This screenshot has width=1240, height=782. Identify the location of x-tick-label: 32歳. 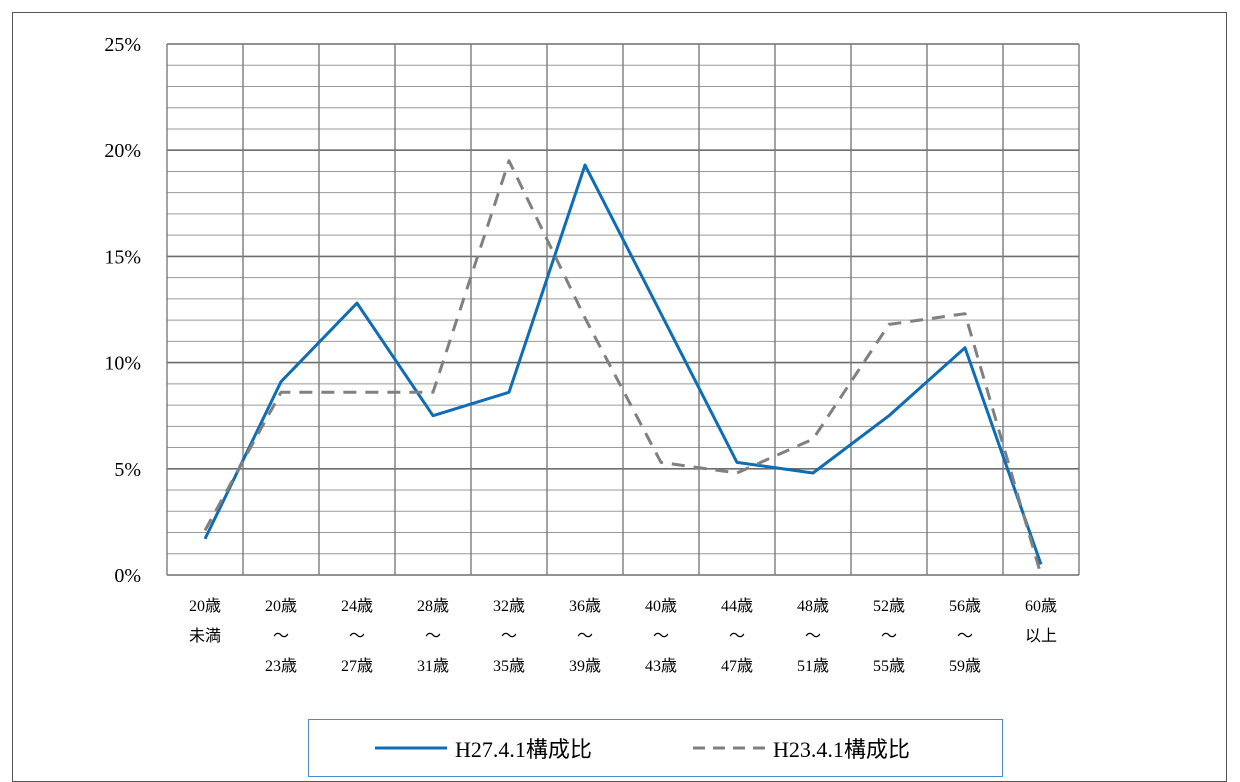
(509, 606).